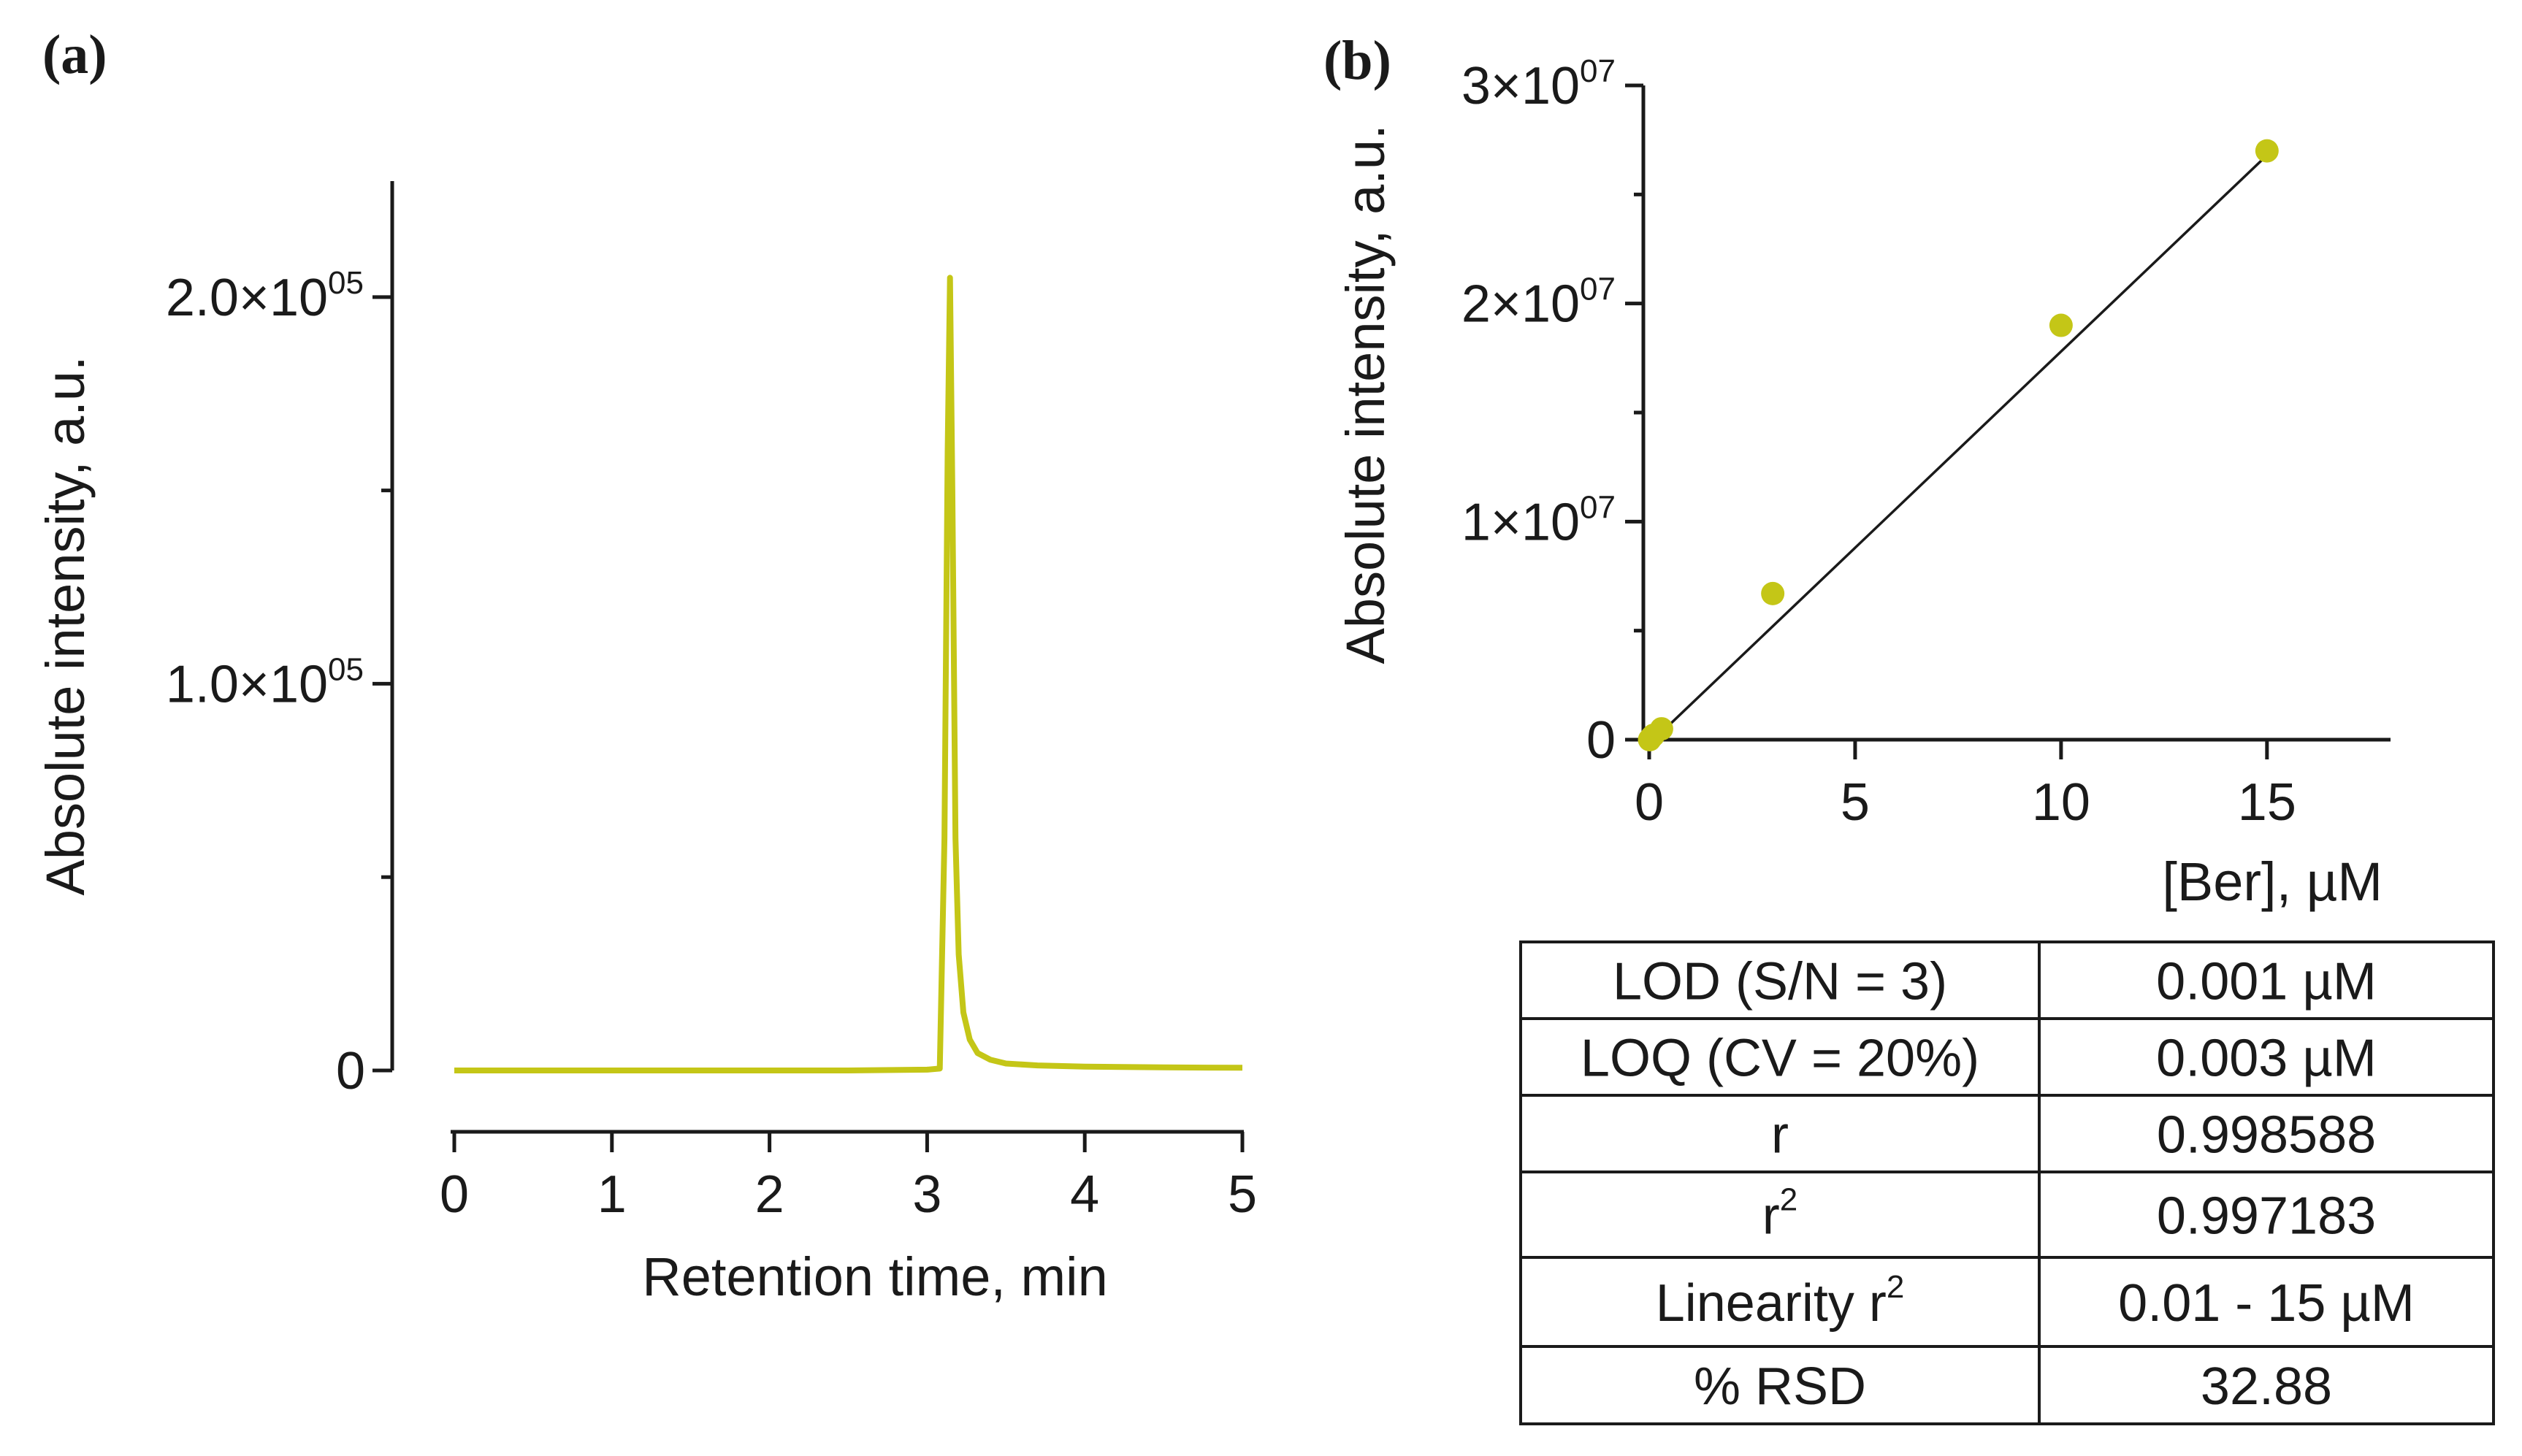  I want to click on y-tick-label: 1.0×1005, so click(265, 682).